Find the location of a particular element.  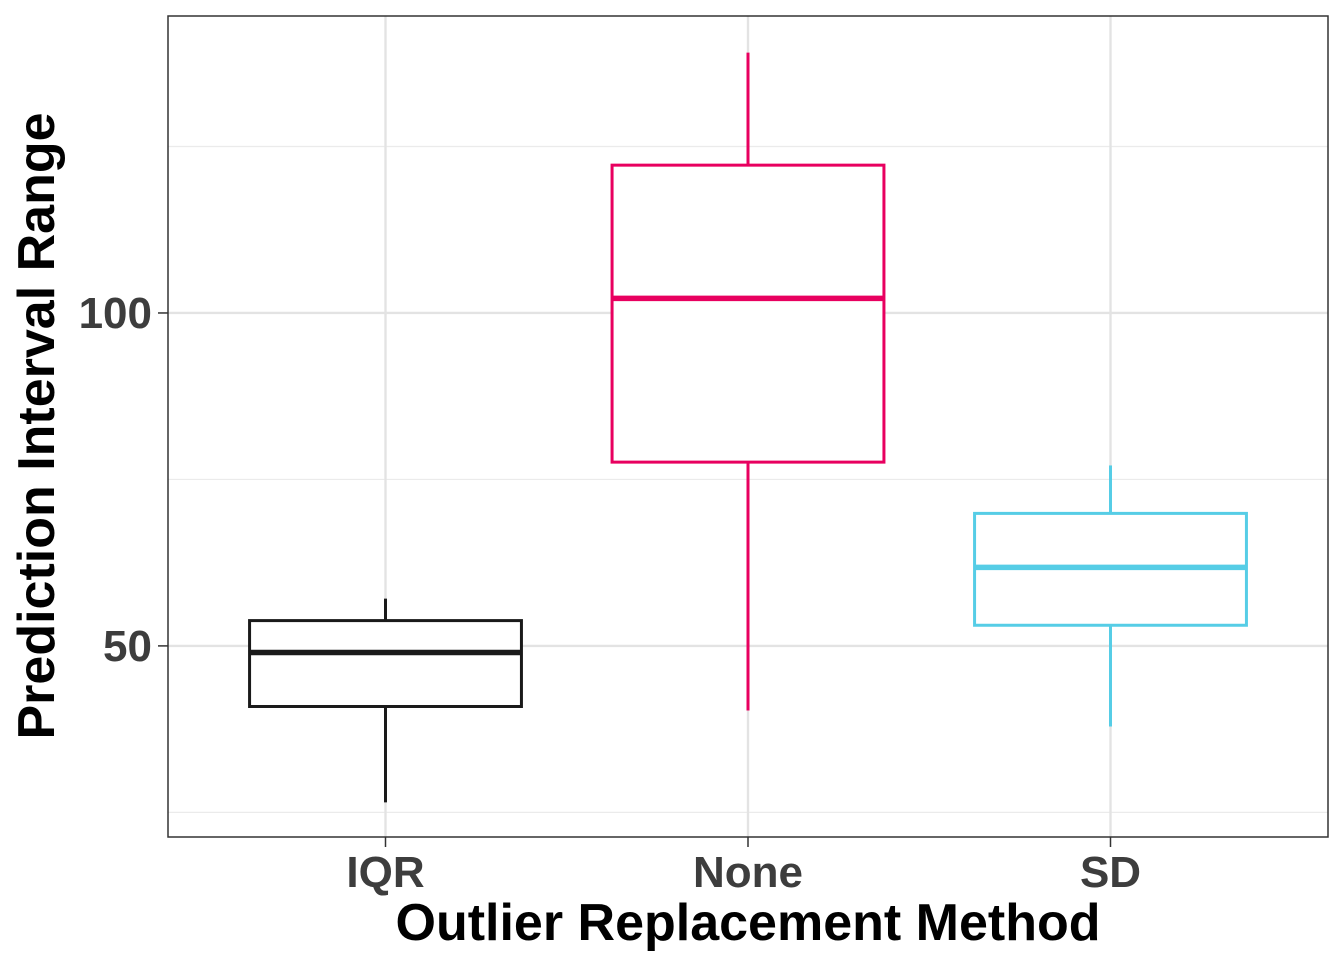

x-tick-label: SD is located at coordinates (1110, 872).